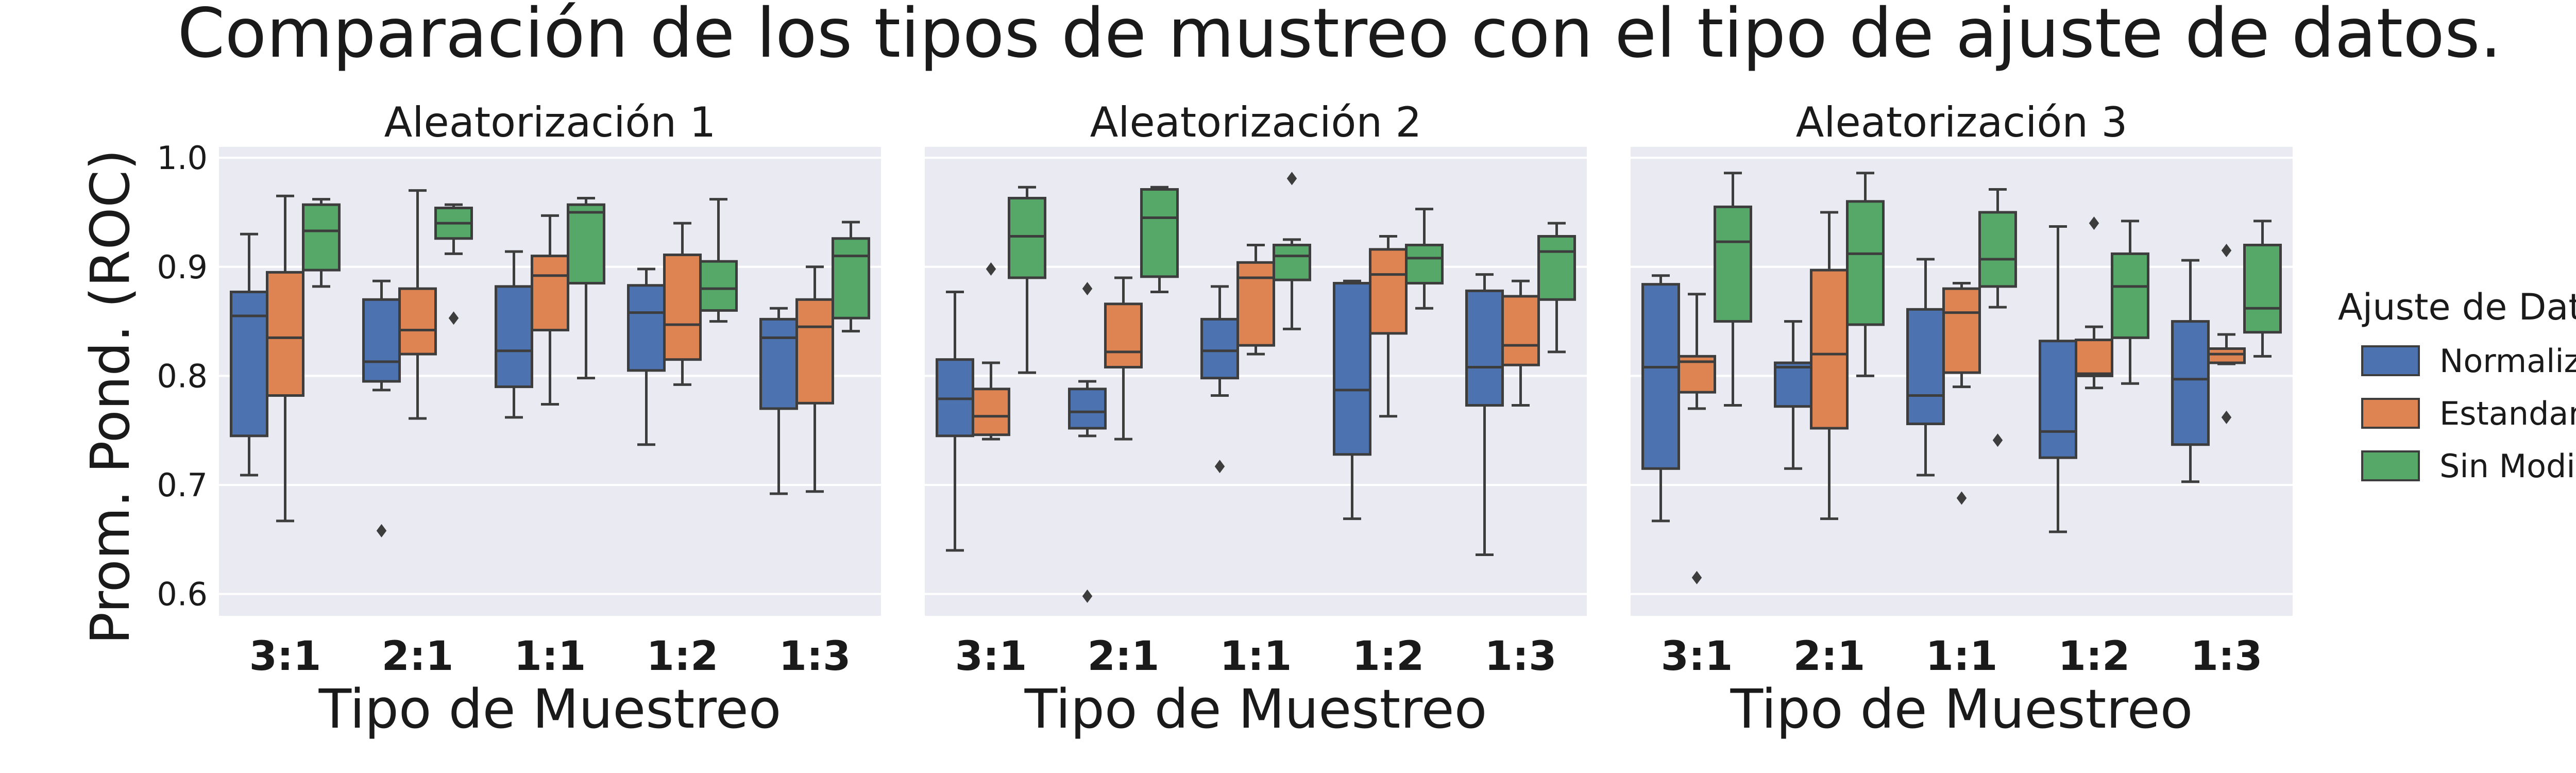 Image resolution: width=2576 pixels, height=773 pixels. Describe the element at coordinates (2508, 361) in the screenshot. I see `legend-label: Normalizados` at that location.